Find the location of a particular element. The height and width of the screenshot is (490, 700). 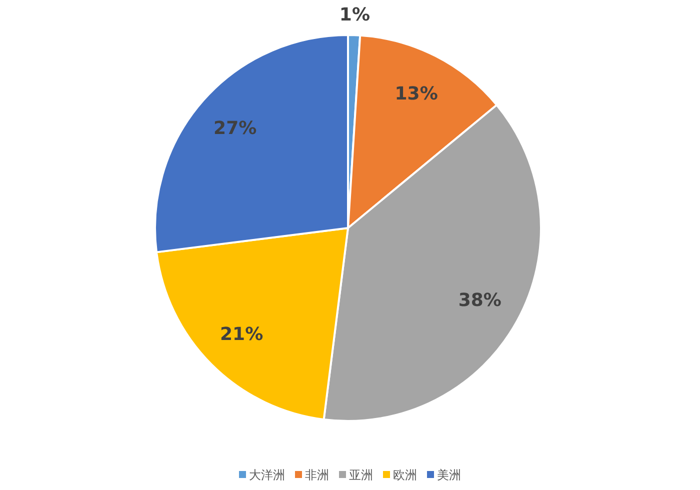

data-label: 27% is located at coordinates (235, 128).